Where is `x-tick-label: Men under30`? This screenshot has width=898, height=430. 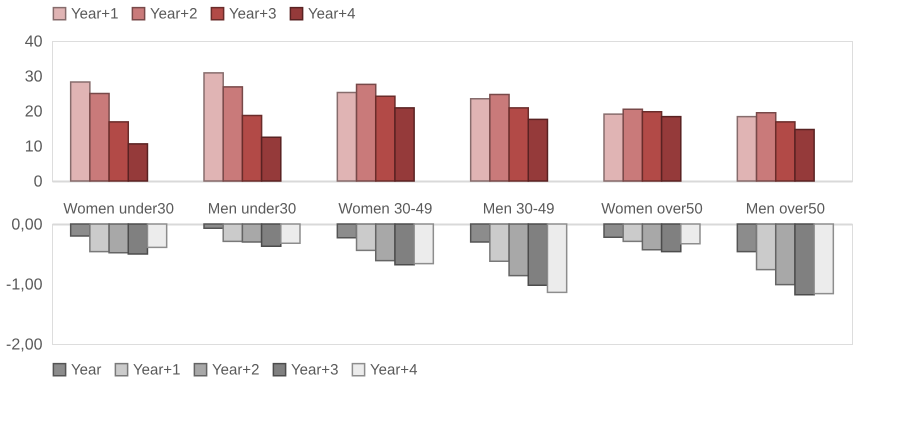 x-tick-label: Men under30 is located at coordinates (252, 209).